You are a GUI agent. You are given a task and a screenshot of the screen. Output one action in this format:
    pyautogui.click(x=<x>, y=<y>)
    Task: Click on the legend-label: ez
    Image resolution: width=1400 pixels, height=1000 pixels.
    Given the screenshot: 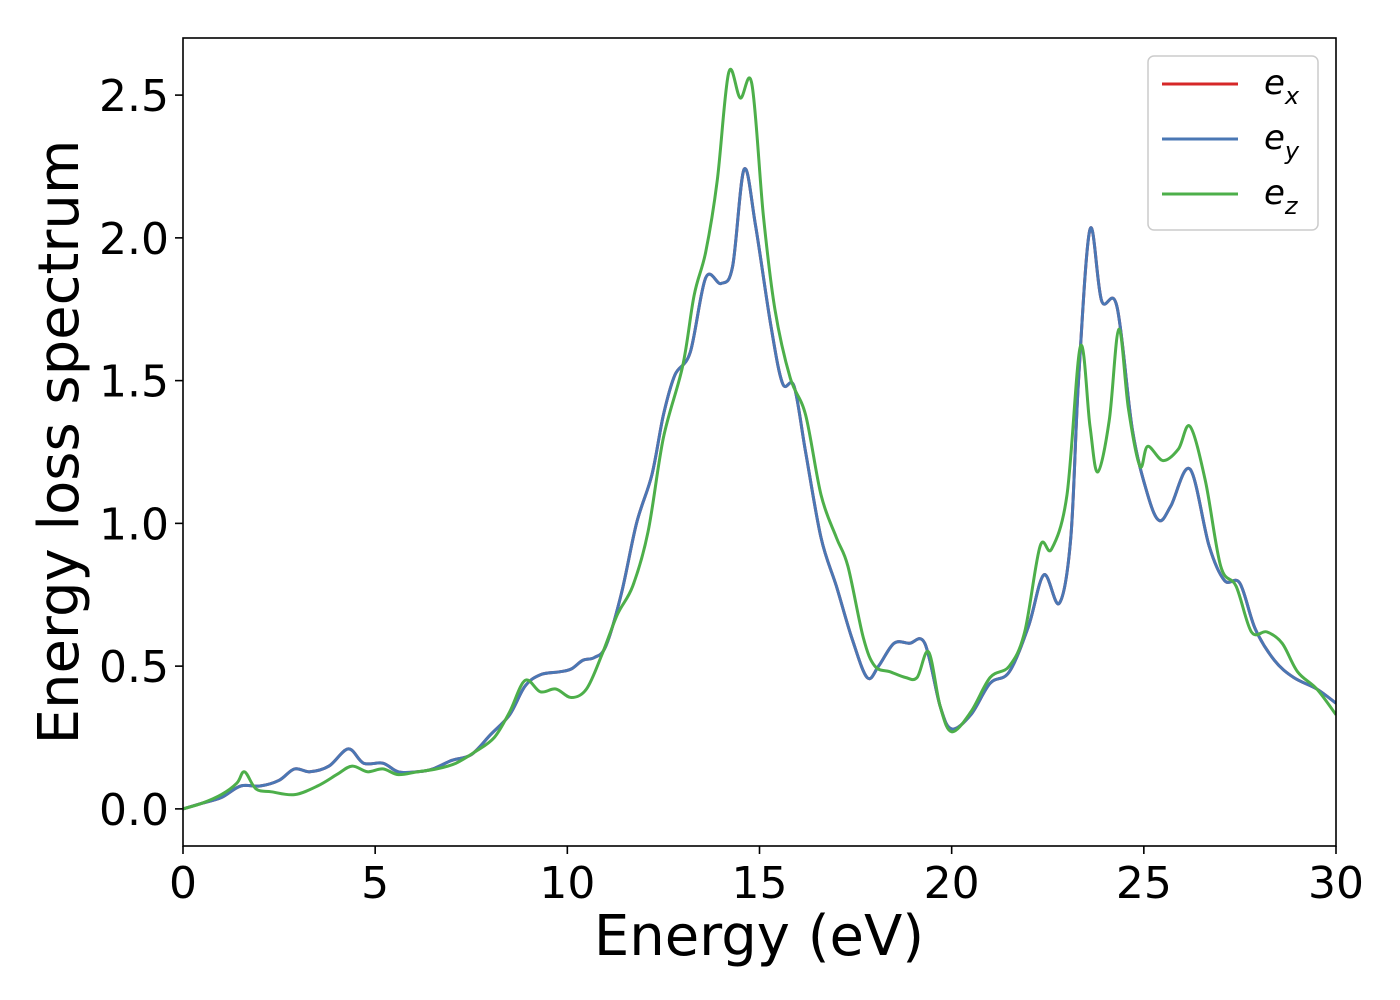 What is the action you would take?
    pyautogui.click(x=1281, y=196)
    